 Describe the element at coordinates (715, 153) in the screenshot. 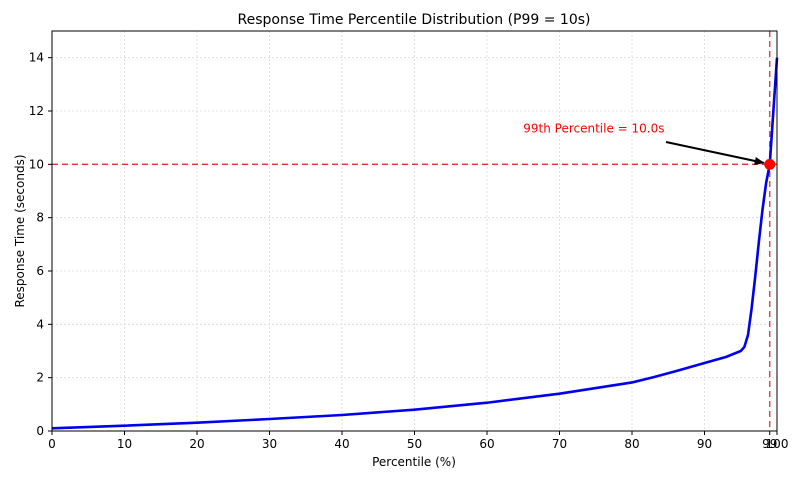

I see `annotation-arrow` at that location.